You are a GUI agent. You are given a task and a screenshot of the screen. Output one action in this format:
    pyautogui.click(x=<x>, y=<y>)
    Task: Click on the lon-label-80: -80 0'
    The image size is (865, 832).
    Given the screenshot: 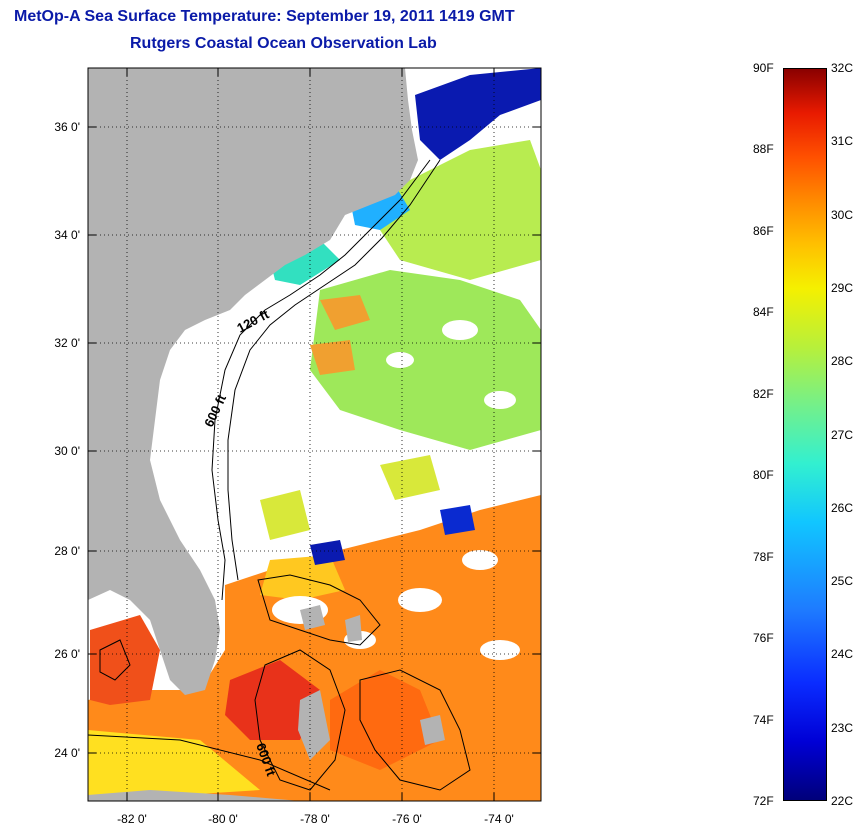 What is the action you would take?
    pyautogui.click(x=223, y=819)
    